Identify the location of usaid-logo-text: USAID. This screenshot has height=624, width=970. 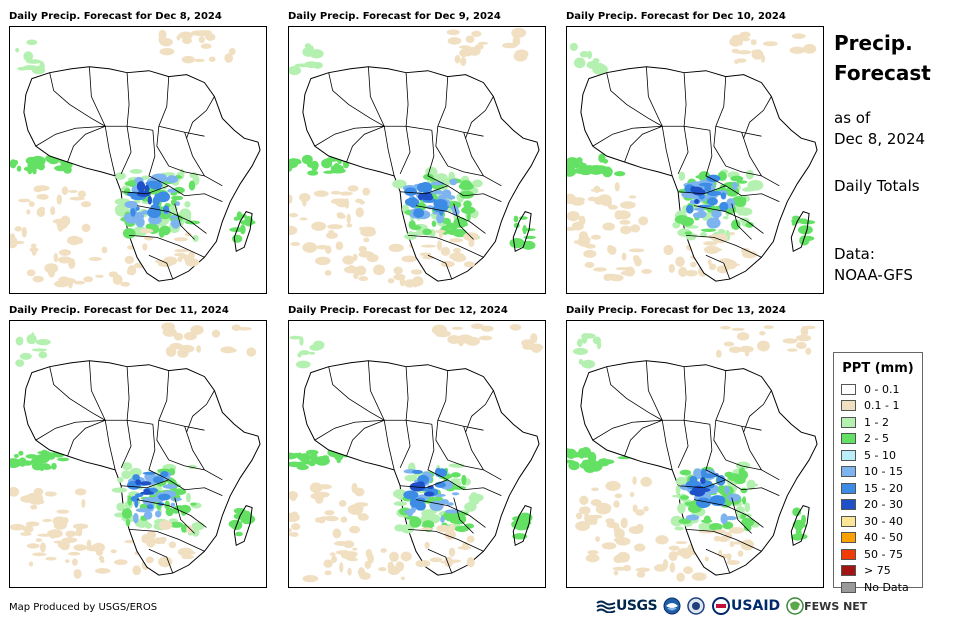
(756, 606).